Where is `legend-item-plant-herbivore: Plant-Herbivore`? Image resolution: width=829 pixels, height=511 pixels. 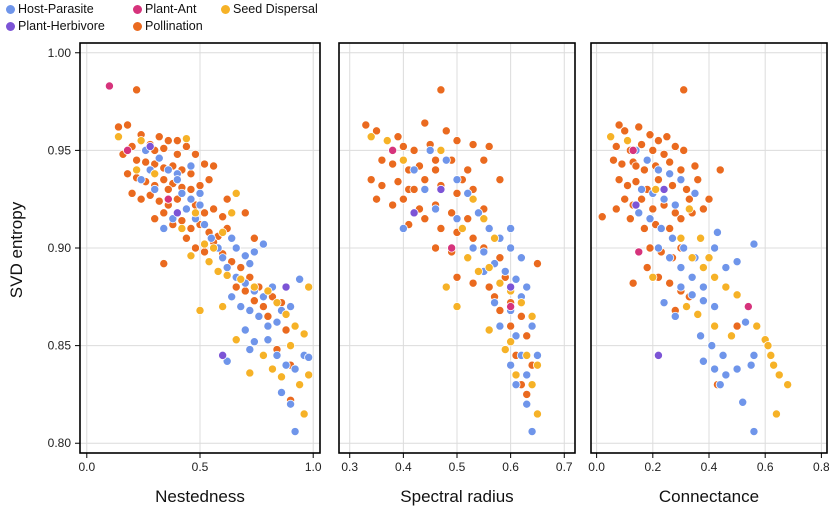 legend-item-plant-herbivore: Plant-Herbivore is located at coordinates (55, 26).